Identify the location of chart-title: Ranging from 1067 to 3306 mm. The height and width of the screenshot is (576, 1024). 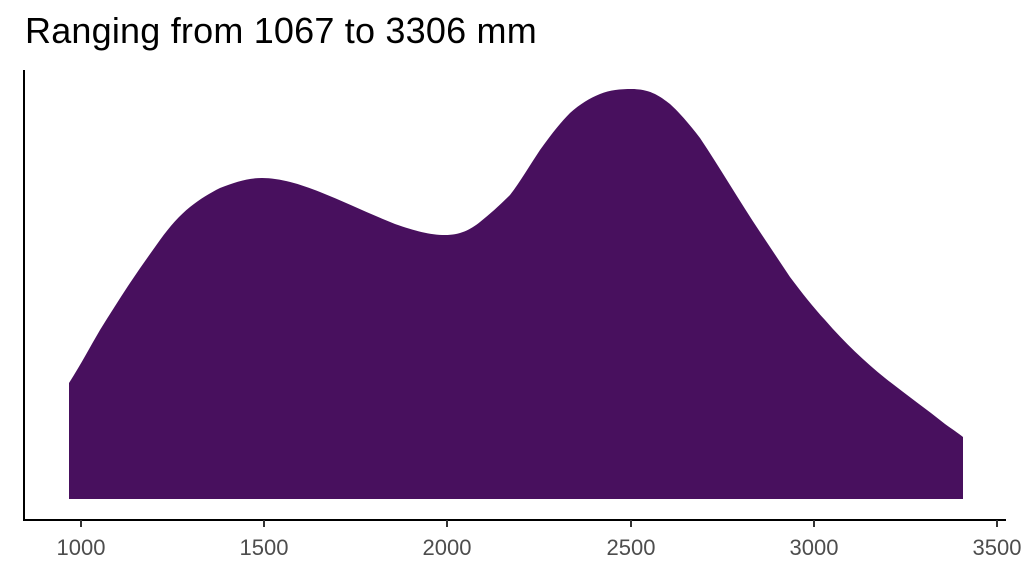
(281, 30).